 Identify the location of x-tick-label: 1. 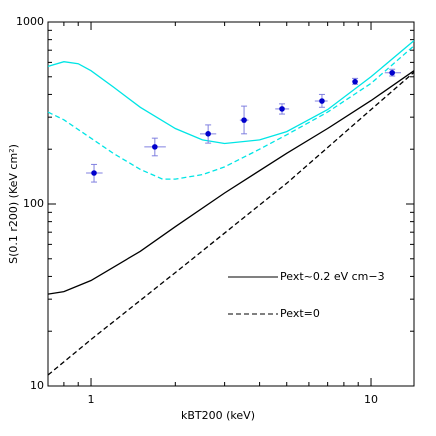
(91, 399).